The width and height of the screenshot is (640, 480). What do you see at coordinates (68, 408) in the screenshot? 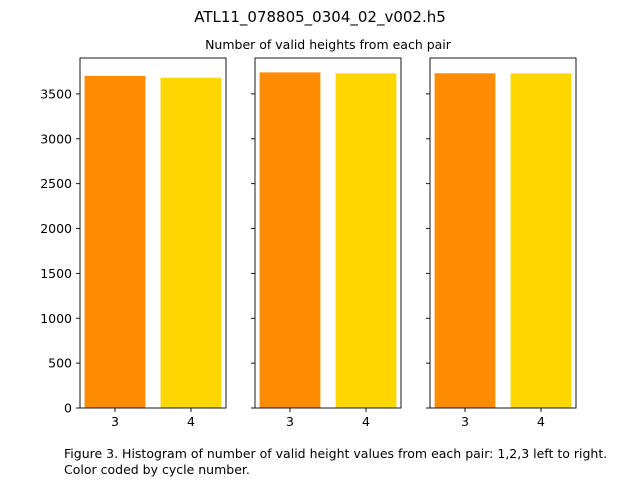
I see `y-tick-label: 0` at bounding box center [68, 408].